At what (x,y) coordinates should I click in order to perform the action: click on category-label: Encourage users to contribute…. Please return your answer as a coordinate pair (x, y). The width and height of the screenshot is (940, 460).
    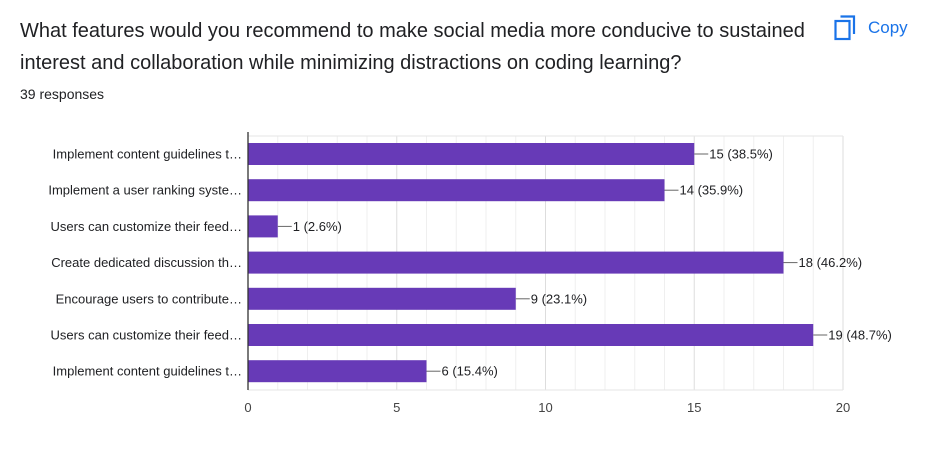
    Looking at the image, I should click on (149, 298).